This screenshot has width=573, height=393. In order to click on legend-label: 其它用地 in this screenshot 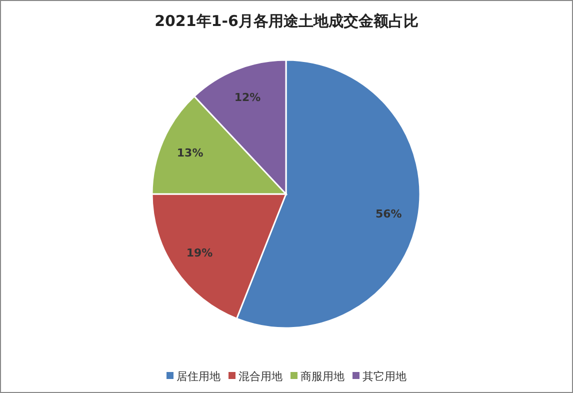, I will do `click(384, 376)`.